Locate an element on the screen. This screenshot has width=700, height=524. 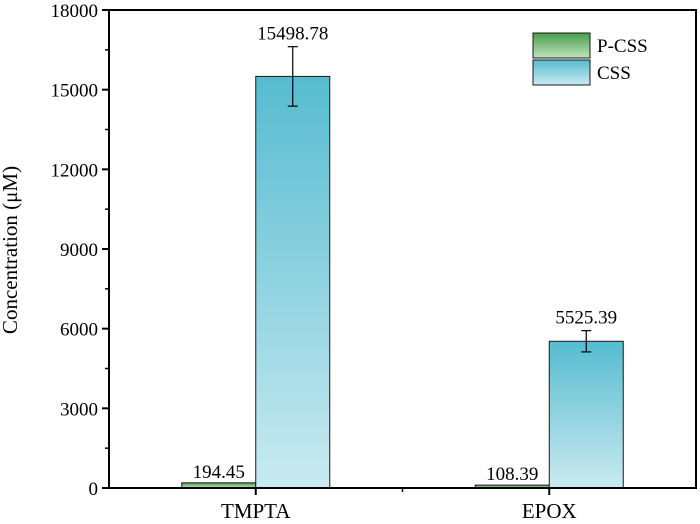
legend-label: CSS is located at coordinates (614, 73).